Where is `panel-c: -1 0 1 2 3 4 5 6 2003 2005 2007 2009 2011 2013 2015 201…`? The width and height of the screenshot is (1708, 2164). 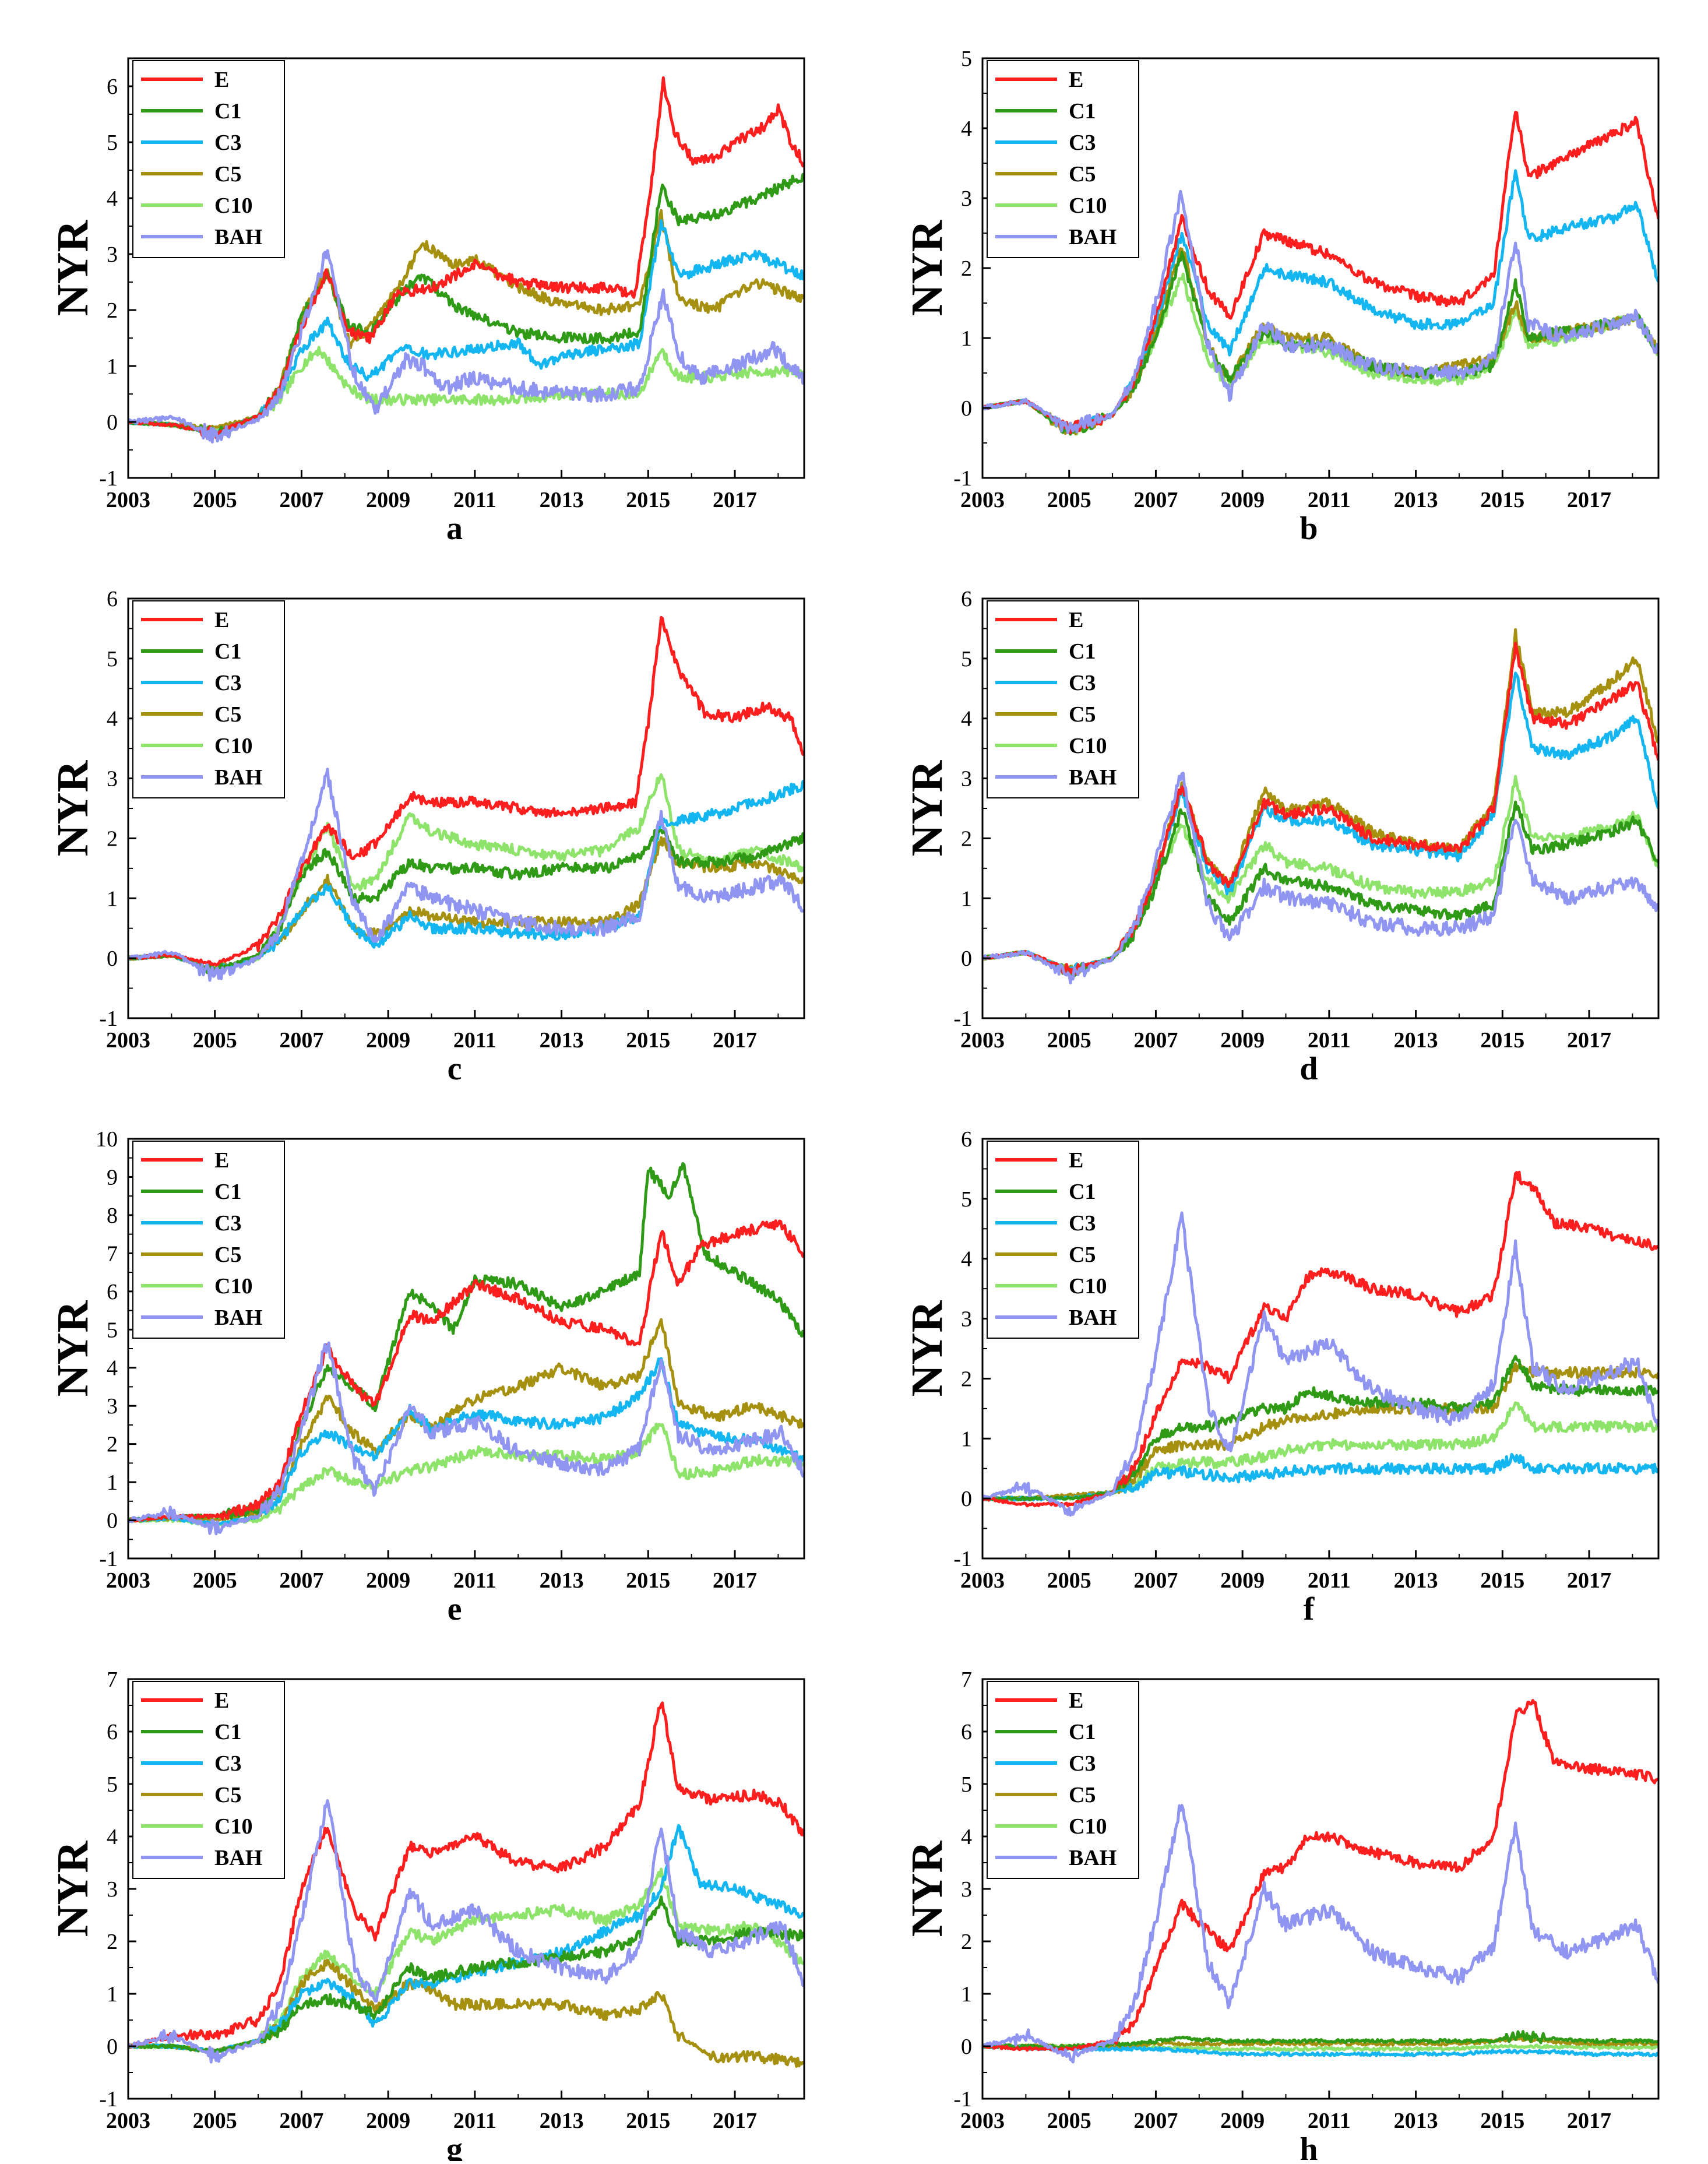
panel-c: -1 0 1 2 3 4 5 6 2003 2005 2007 2009 2011 2013 2015 201… is located at coordinates (427, 813).